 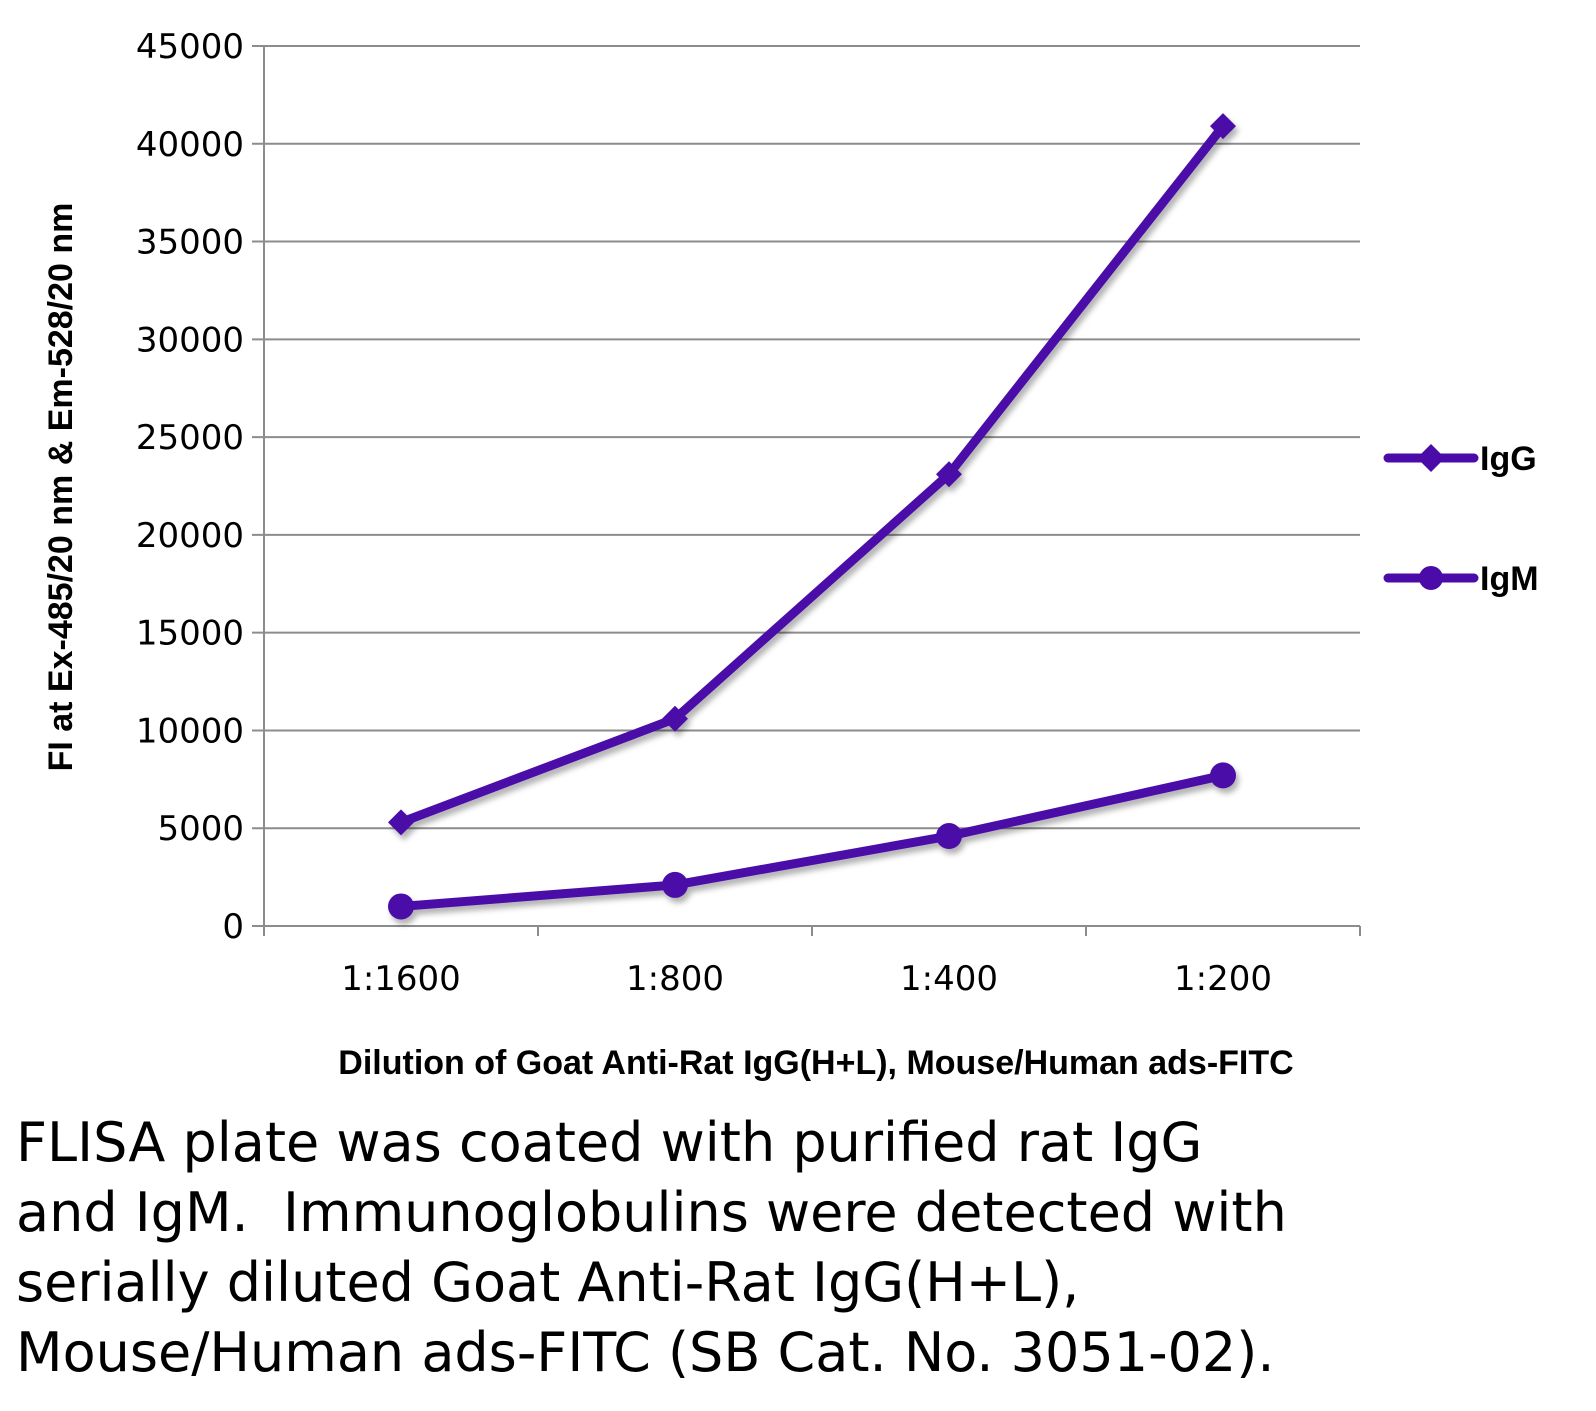 I want to click on y-tick-label: 30000, so click(x=190, y=340).